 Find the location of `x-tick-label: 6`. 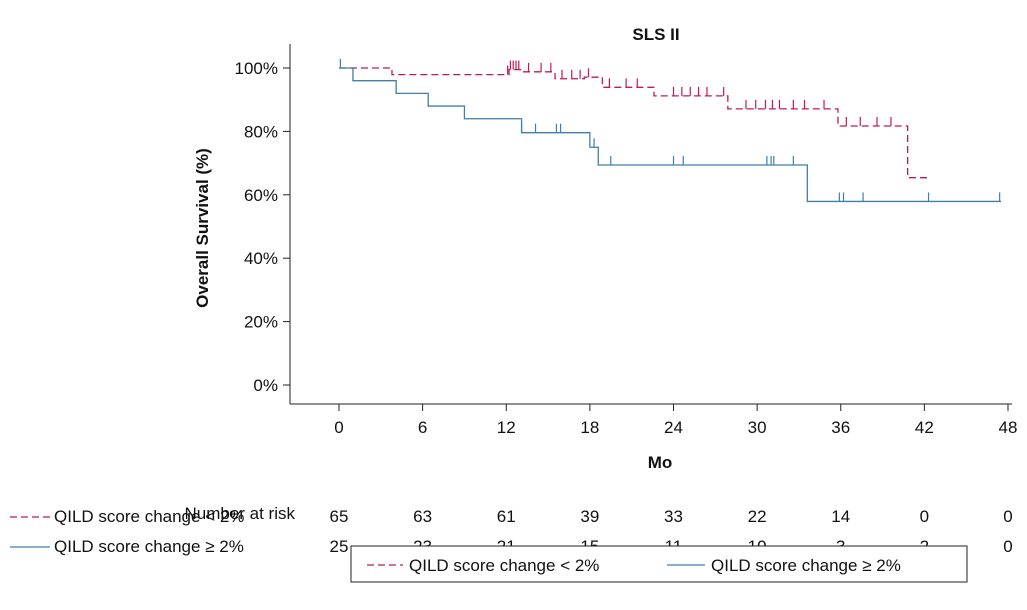

x-tick-label: 6 is located at coordinates (422, 427).